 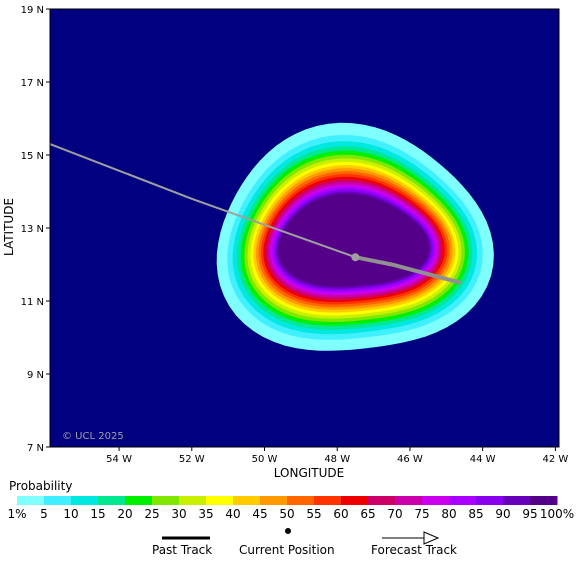 What do you see at coordinates (259, 514) in the screenshot?
I see `colorbar-label: 45` at bounding box center [259, 514].